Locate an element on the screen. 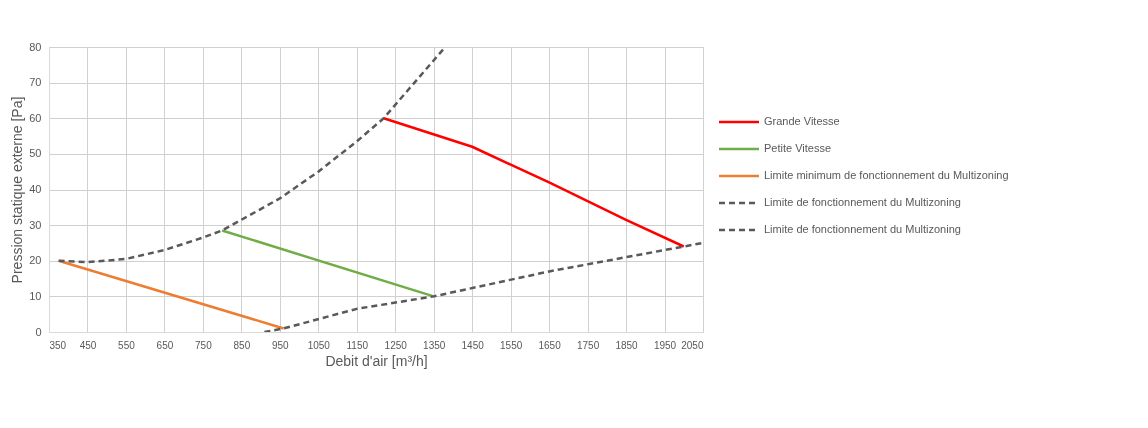 The image size is (1148, 428). x-tick-label: 1950 is located at coordinates (665, 345).